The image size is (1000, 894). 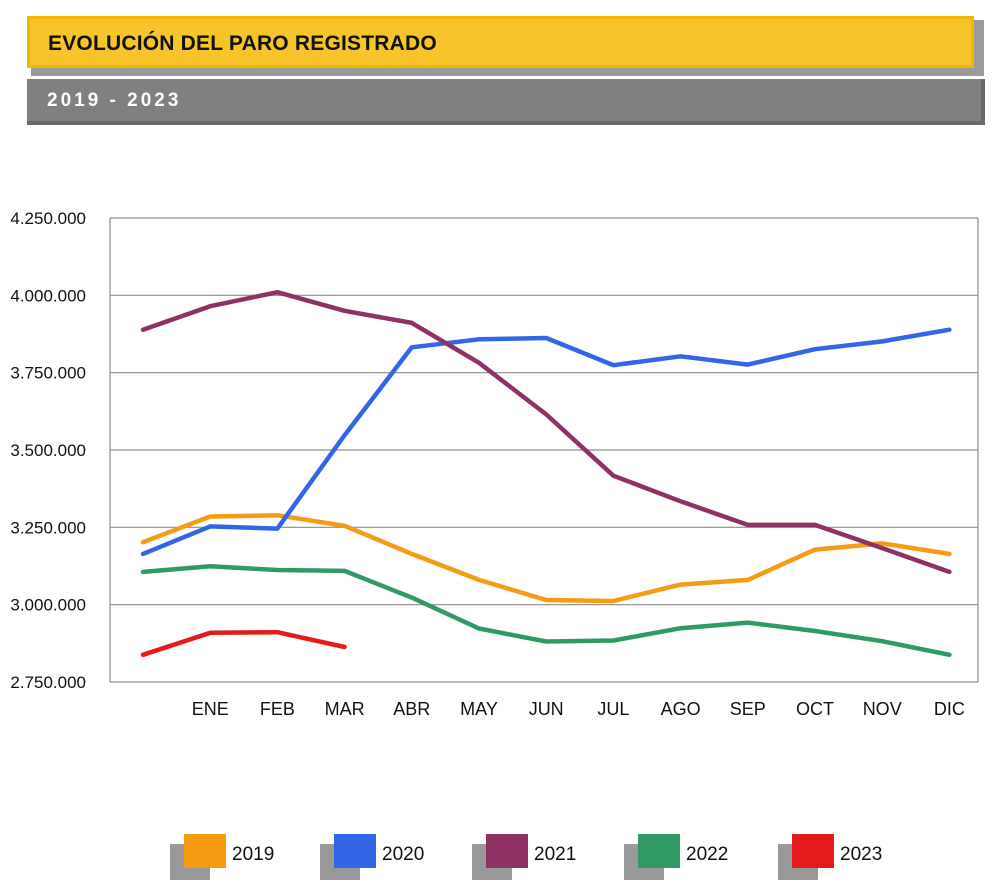 I want to click on series-line-2019, so click(x=546, y=558).